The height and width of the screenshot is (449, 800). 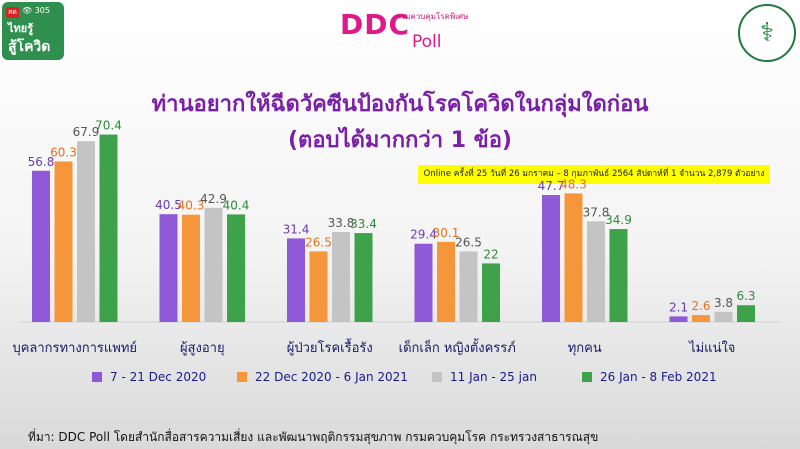 I want to click on data-label: 2.6, so click(x=700, y=306).